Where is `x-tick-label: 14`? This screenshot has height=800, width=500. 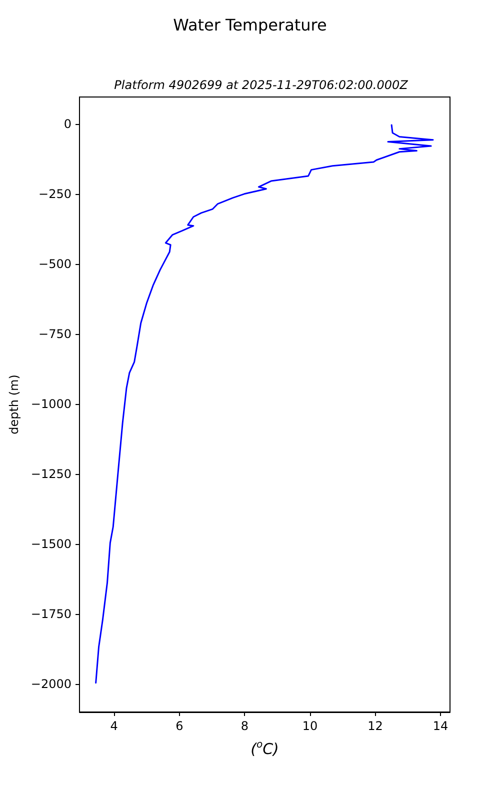 x-tick-label: 14 is located at coordinates (440, 726).